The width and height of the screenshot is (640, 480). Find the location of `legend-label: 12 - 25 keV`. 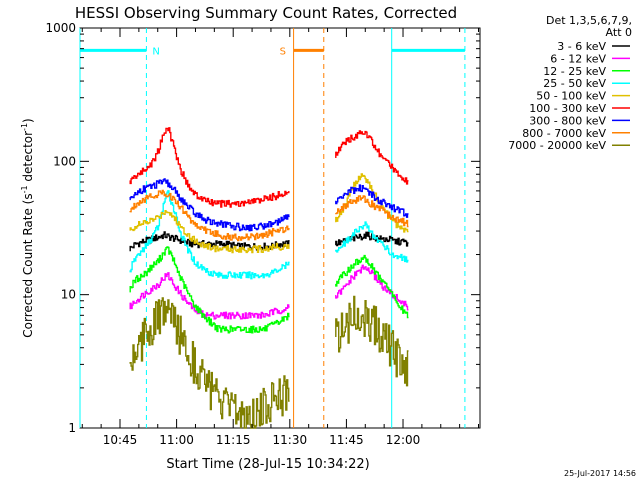

legend-label: 12 - 25 keV is located at coordinates (574, 71).